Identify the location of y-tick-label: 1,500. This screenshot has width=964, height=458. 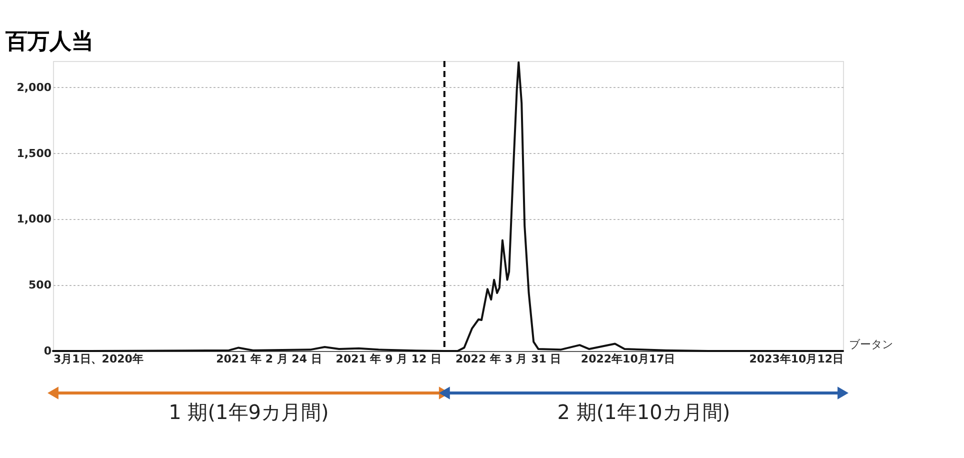
(34, 153).